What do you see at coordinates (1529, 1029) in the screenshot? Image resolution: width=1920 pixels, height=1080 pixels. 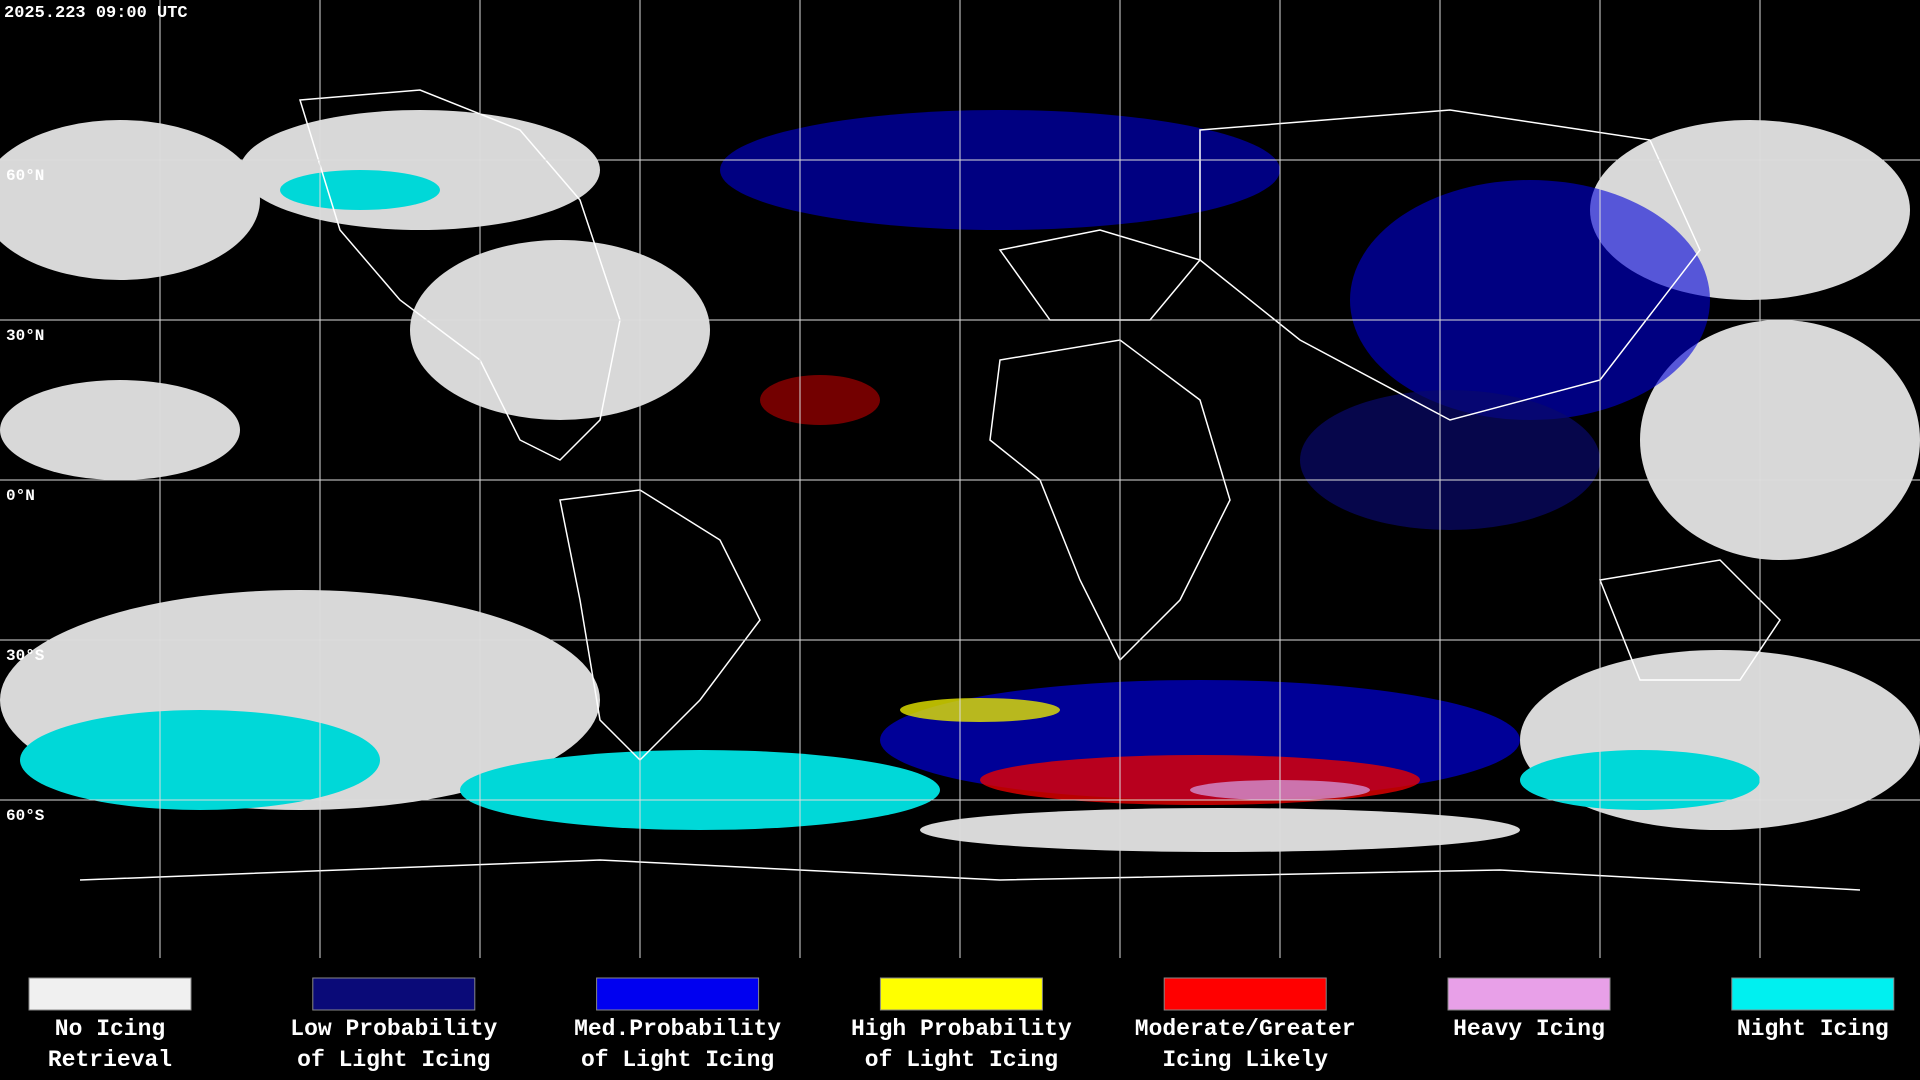 I see `legend-label: Heavy Icing` at bounding box center [1529, 1029].